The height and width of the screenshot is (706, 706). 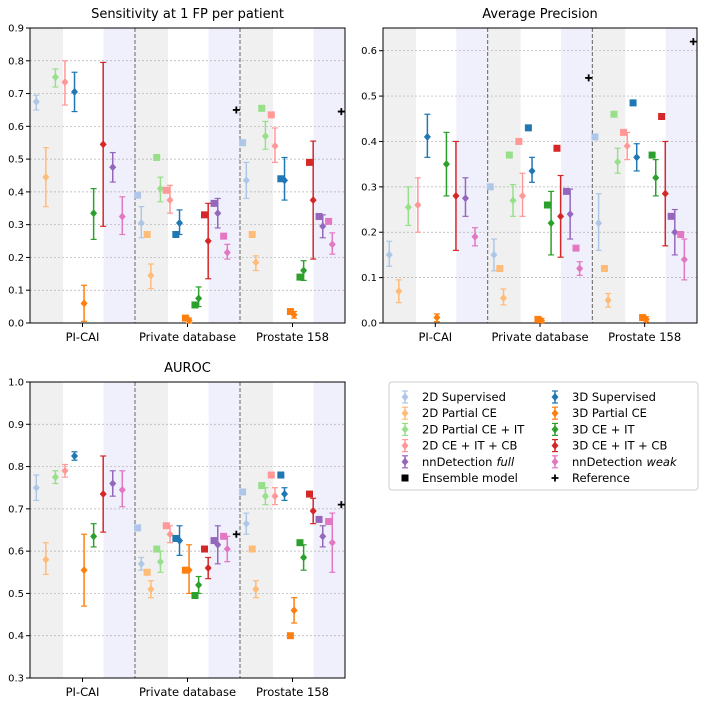 I want to click on y-tick-label: 0.8, so click(x=16, y=61).